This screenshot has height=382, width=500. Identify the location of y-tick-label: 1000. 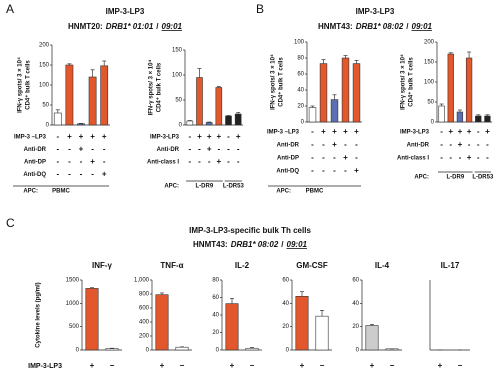
(73, 304).